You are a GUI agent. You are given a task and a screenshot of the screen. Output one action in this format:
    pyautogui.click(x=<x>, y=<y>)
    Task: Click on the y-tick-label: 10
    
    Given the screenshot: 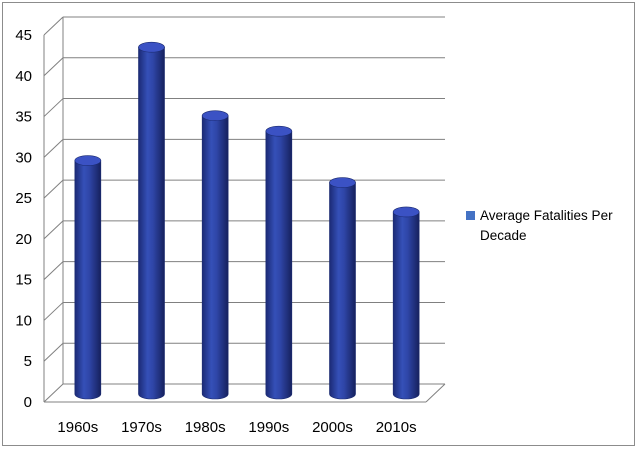 What is the action you would take?
    pyautogui.click(x=23, y=320)
    